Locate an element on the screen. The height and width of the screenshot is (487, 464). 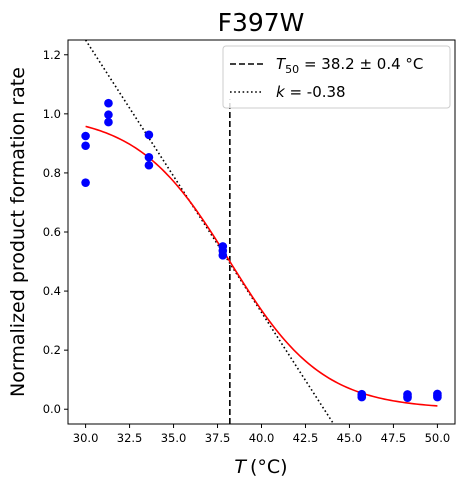
x-tick-label: 35.0 is located at coordinates (174, 438).